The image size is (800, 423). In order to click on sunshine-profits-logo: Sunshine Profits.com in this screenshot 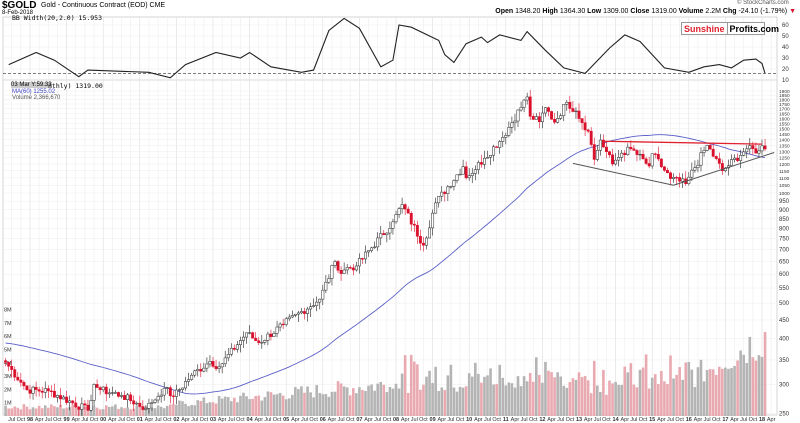, I will do `click(730, 28)`.